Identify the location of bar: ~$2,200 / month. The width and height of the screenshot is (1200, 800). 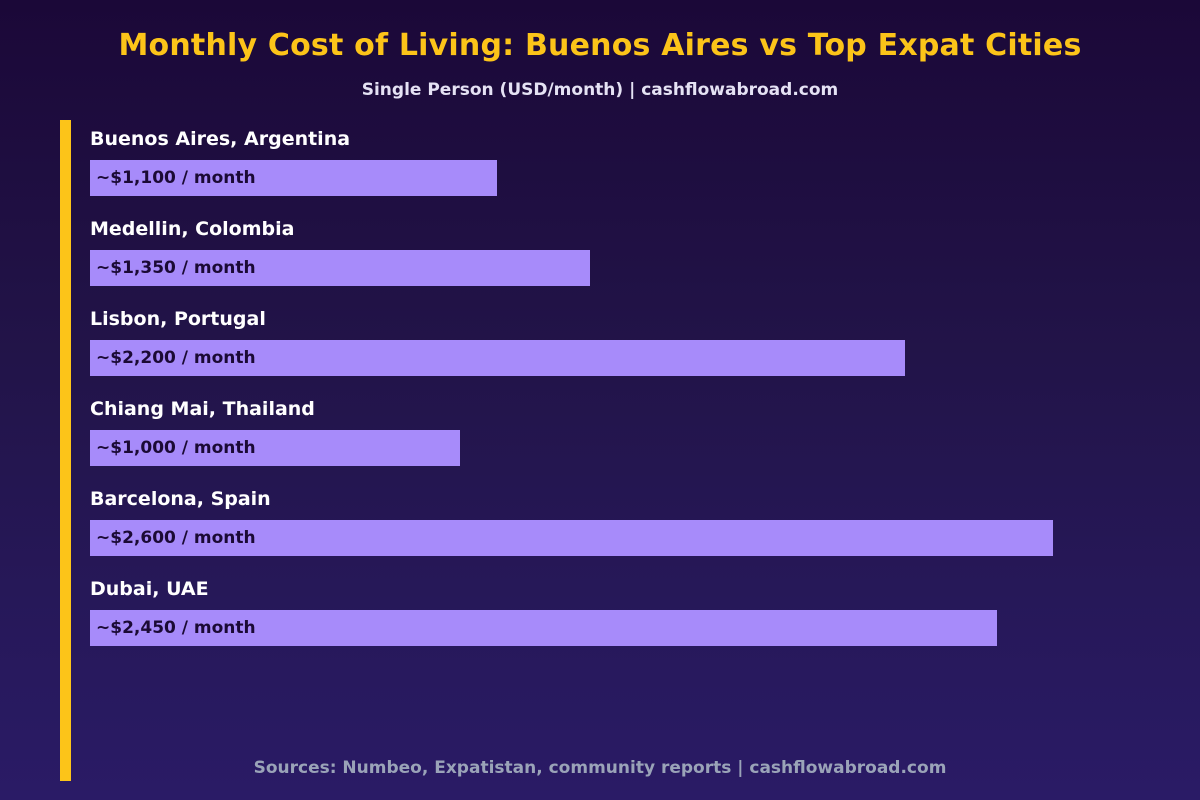
(497, 358).